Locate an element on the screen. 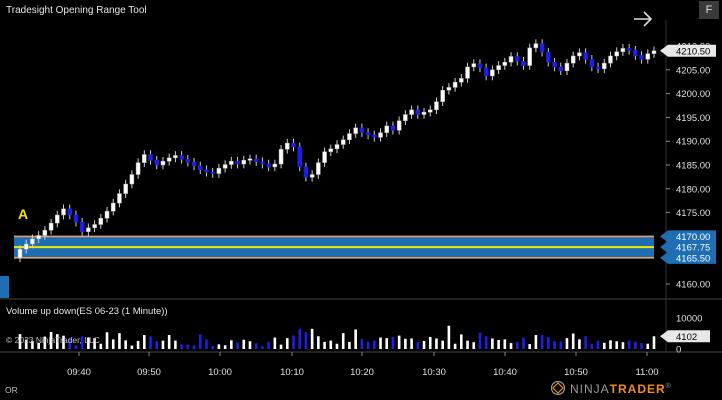 The width and height of the screenshot is (722, 400). last-price-tag-text: 4210.50 is located at coordinates (693, 51).